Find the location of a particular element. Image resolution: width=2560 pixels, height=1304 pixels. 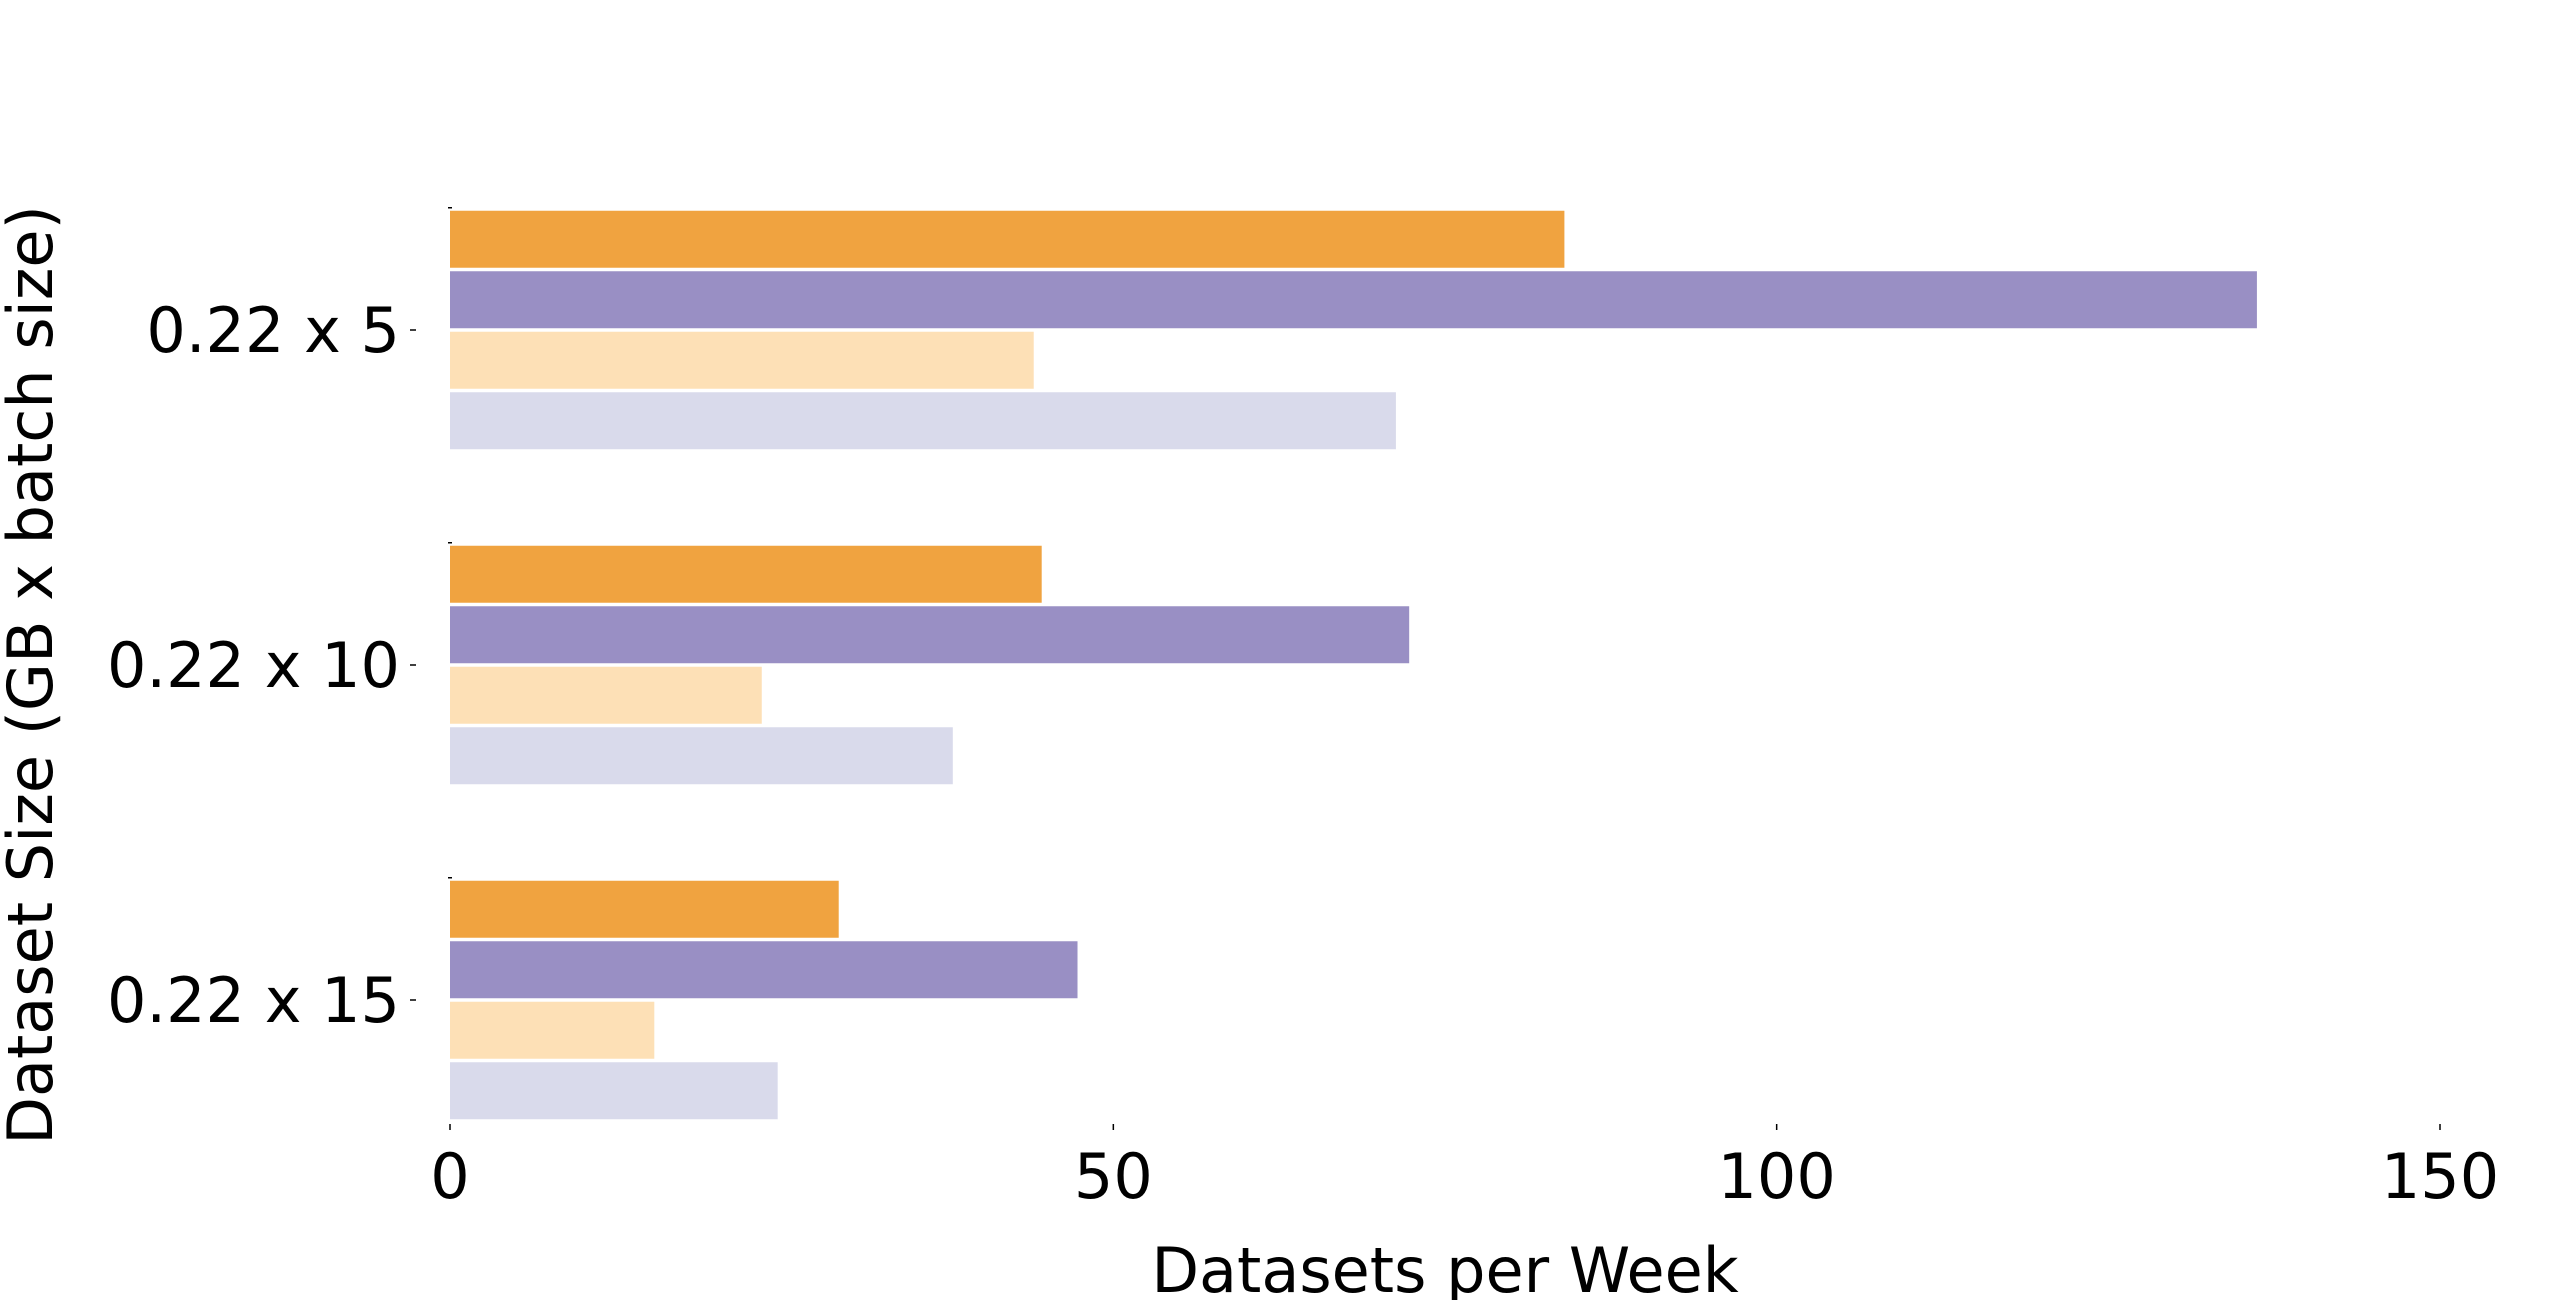

x-axis-label: Datasets per Week is located at coordinates (1444, 1267).